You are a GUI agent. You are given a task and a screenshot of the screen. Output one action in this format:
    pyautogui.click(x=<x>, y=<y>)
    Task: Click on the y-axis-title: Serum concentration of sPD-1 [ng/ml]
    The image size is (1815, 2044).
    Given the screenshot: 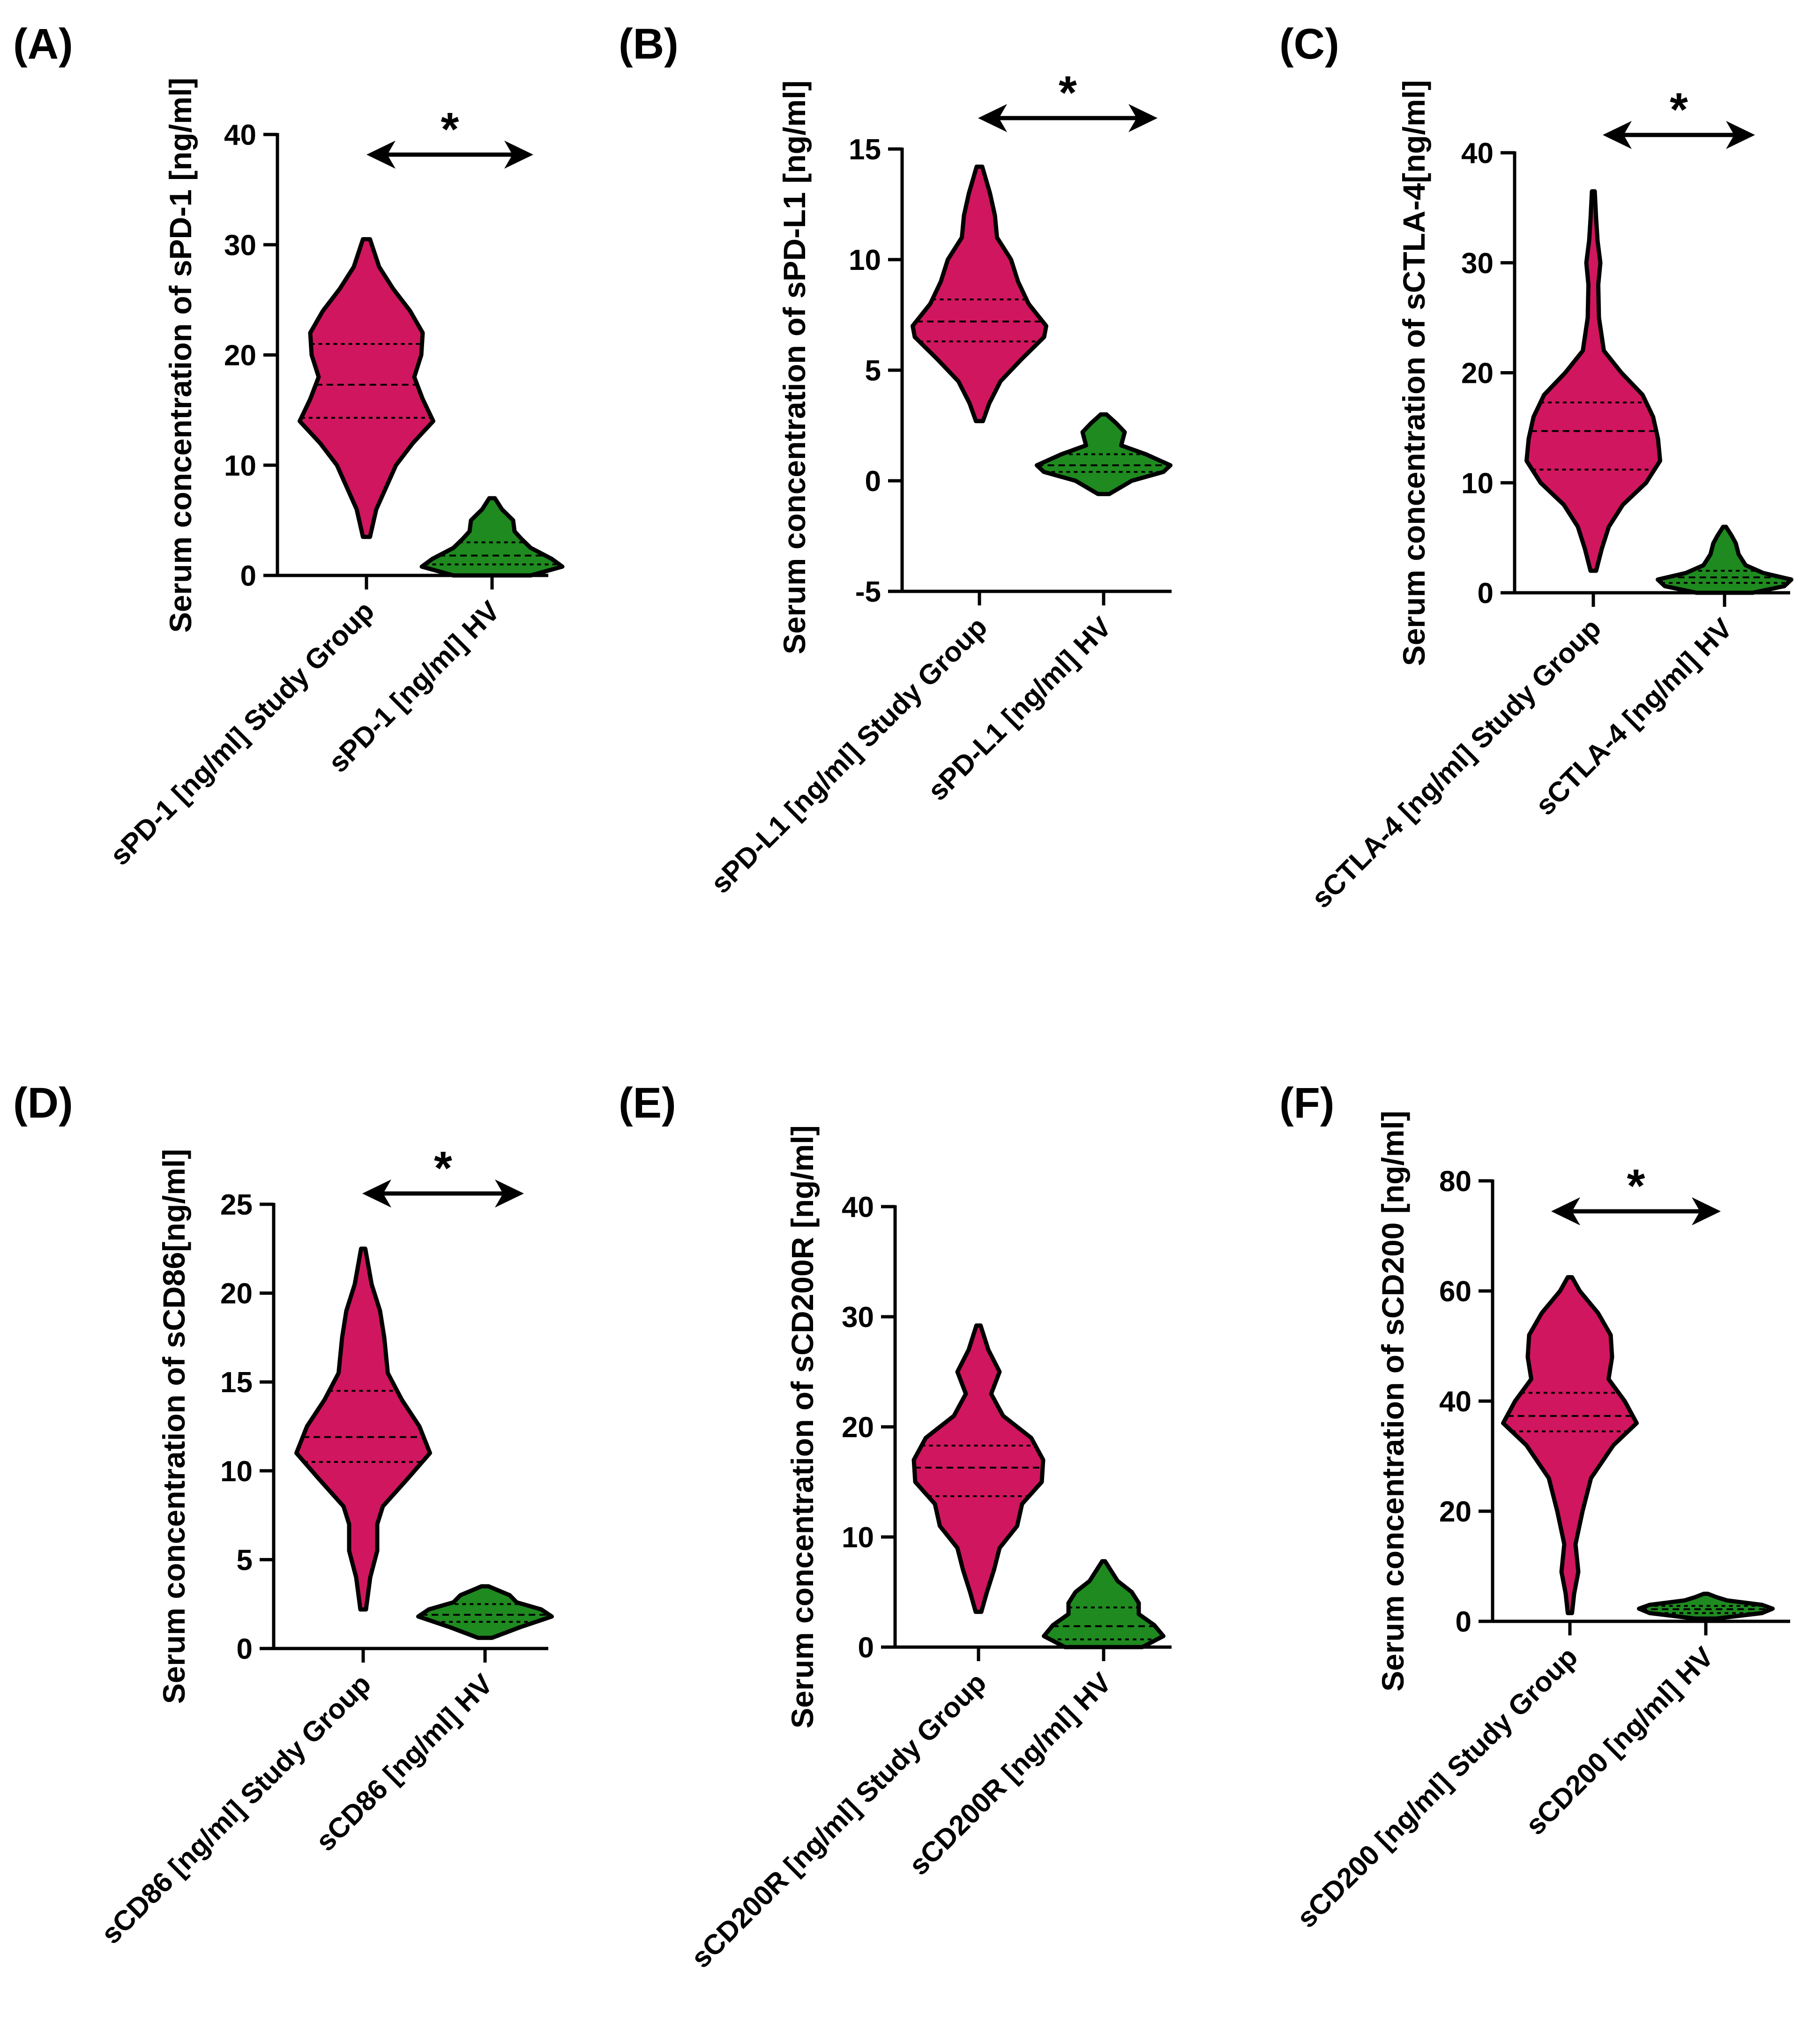 What is the action you would take?
    pyautogui.click(x=180, y=355)
    